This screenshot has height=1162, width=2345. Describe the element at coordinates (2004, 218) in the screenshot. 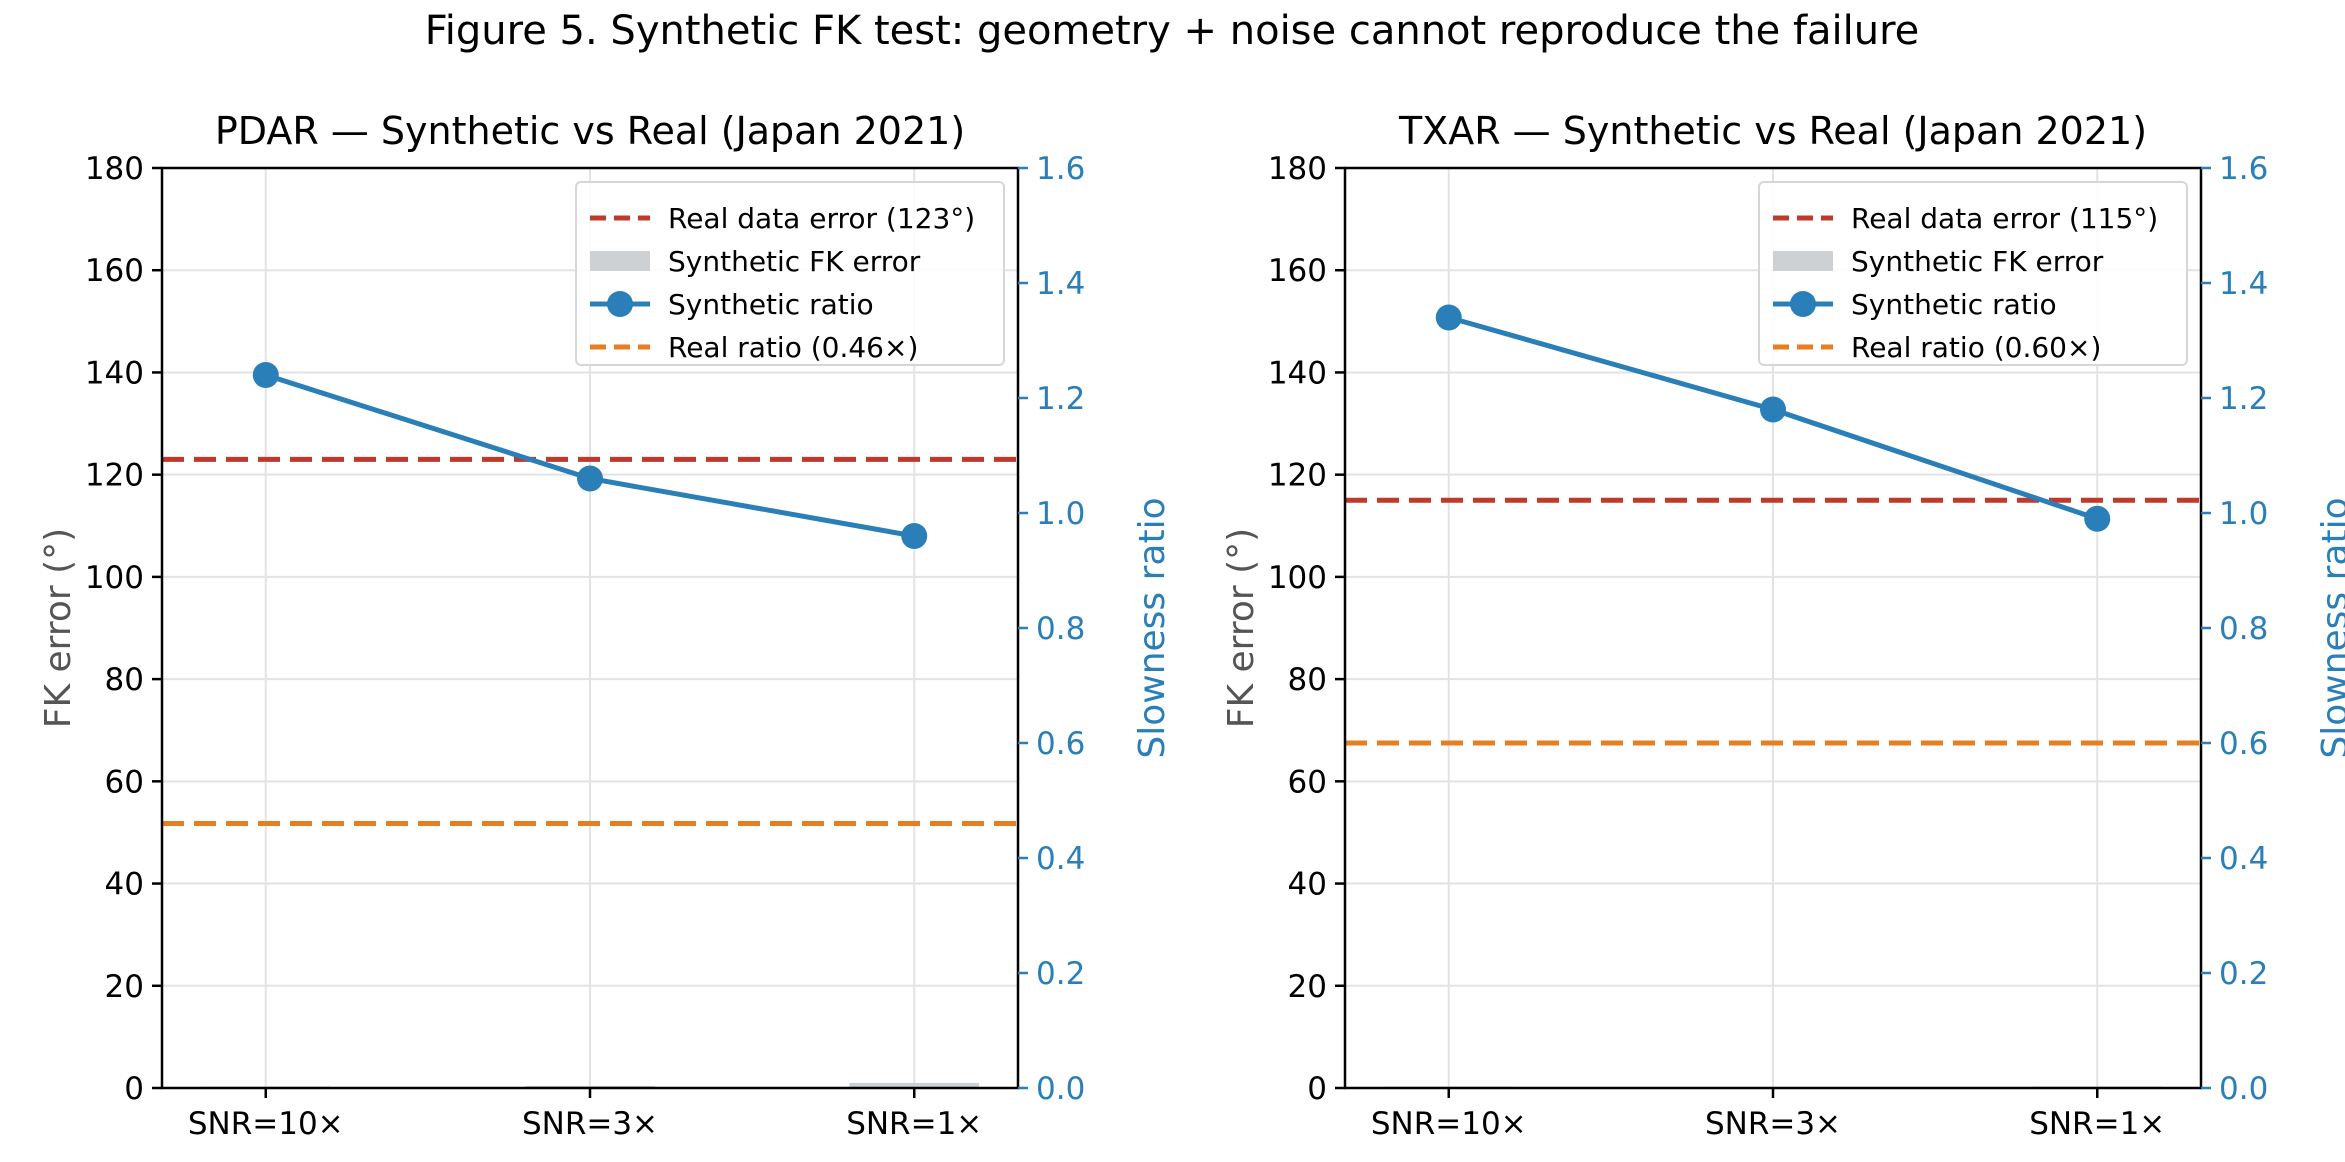

I see `legend-label: Real data error (115°)` at that location.